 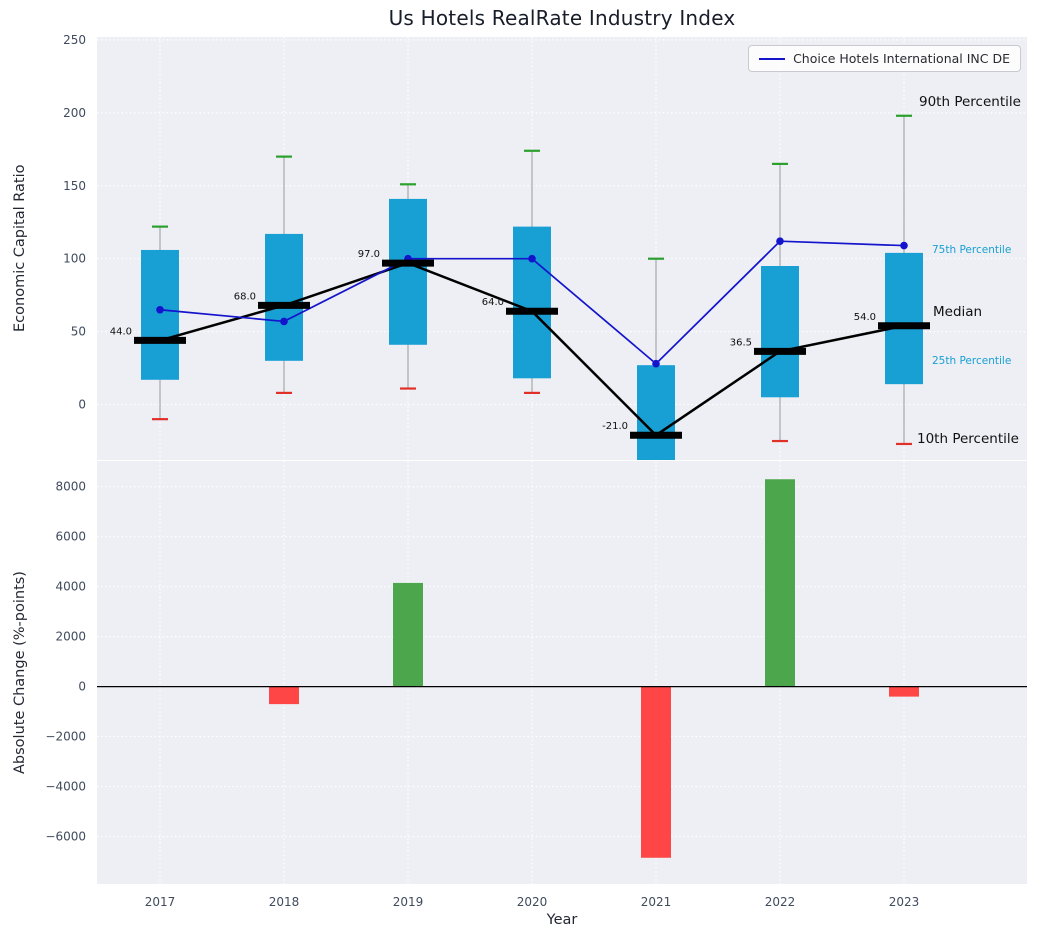 What do you see at coordinates (78, 332) in the screenshot?
I see `svg-text: 50` at bounding box center [78, 332].